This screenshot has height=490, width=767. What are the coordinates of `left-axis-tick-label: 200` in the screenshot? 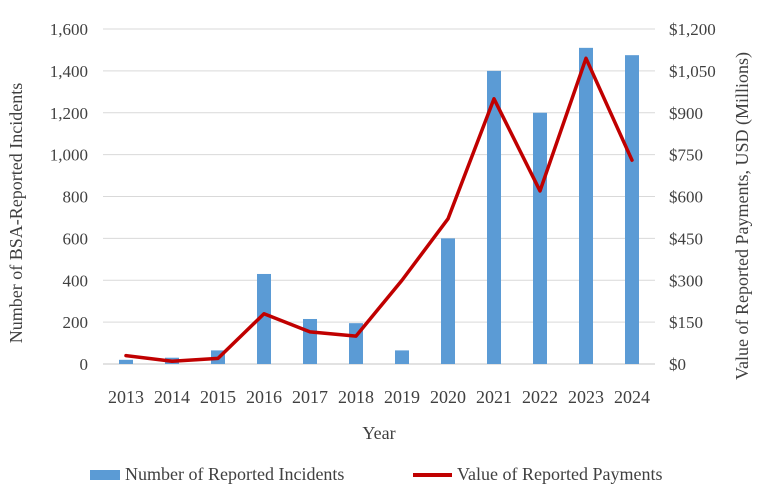 It's located at (76, 322).